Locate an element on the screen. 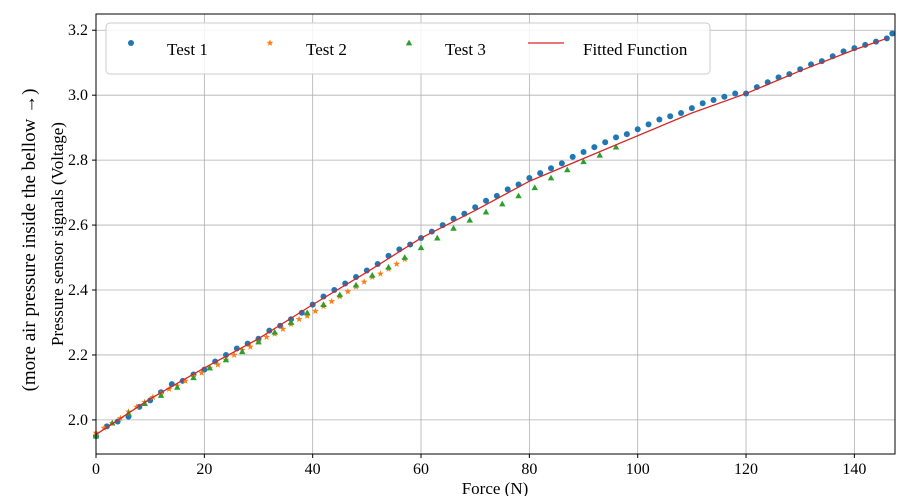  legend-label: Fitted Function is located at coordinates (635, 49).